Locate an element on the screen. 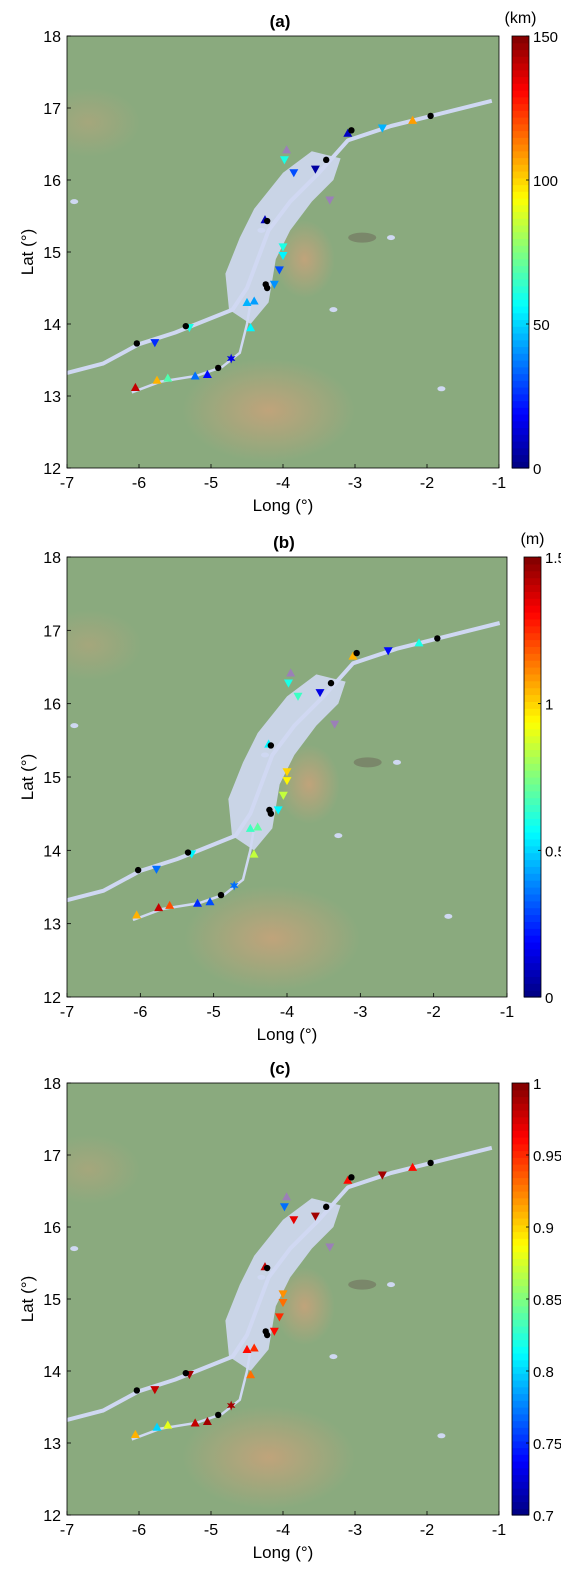 The height and width of the screenshot is (1592, 581). marker-layer is located at coordinates (282, 1298).